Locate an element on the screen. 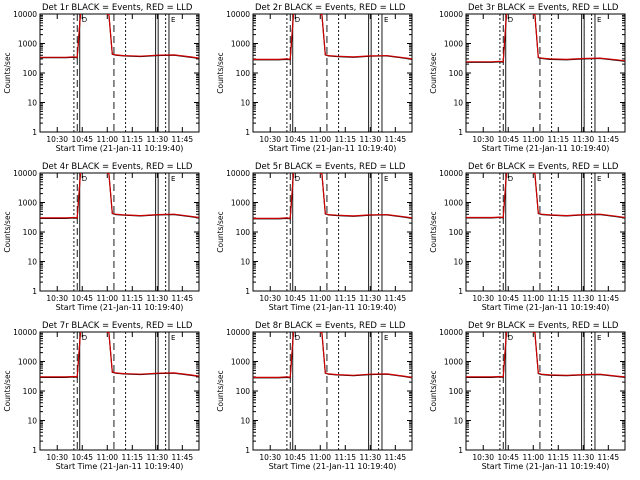 The width and height of the screenshot is (640, 480). panel-title: Det 5r BLACK = Events, RED = LLD is located at coordinates (330, 167).